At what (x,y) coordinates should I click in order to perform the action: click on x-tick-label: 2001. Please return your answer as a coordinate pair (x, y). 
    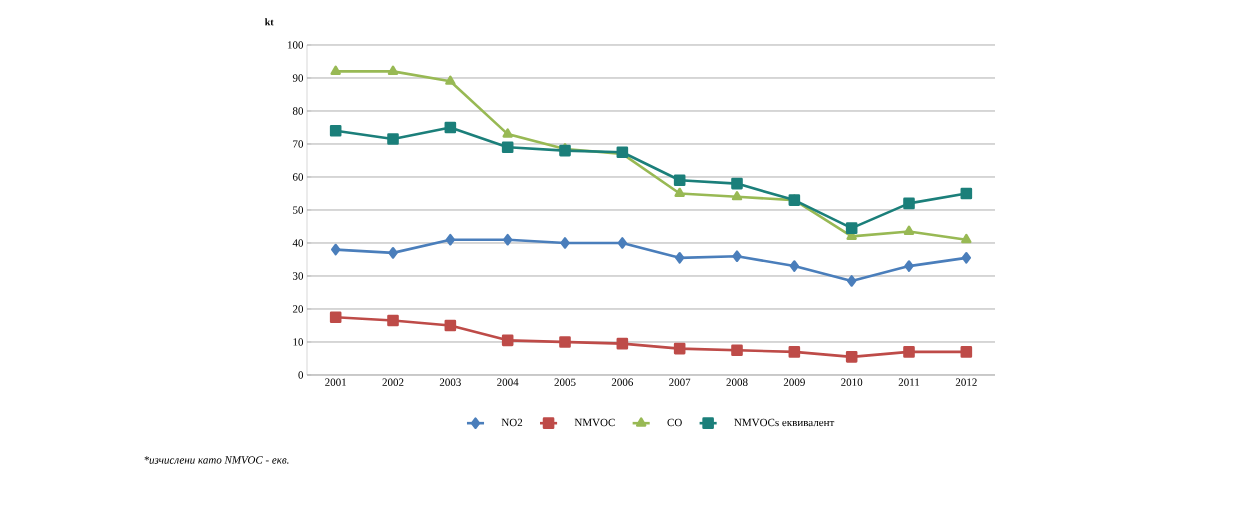
    Looking at the image, I should click on (336, 382).